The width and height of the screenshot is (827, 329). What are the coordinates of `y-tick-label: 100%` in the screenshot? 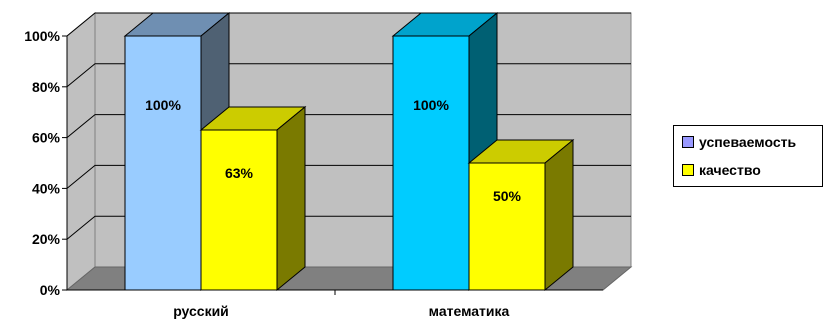 It's located at (42, 36).